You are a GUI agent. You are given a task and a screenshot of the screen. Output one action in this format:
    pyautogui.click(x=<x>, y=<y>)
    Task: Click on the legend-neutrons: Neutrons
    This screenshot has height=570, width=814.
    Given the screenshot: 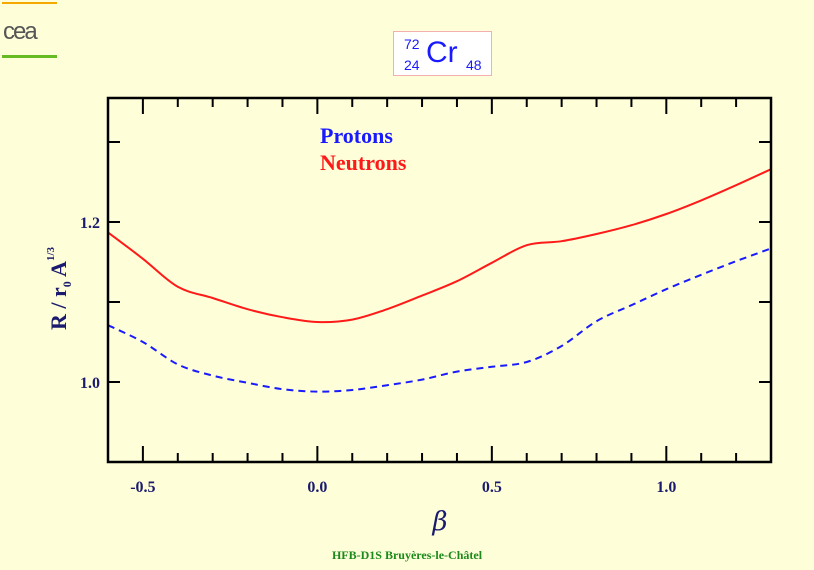 What is the action you would take?
    pyautogui.click(x=363, y=162)
    